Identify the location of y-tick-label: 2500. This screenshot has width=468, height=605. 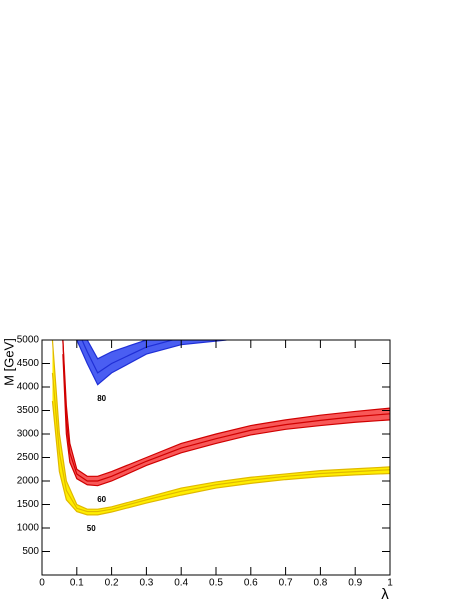
(28, 457).